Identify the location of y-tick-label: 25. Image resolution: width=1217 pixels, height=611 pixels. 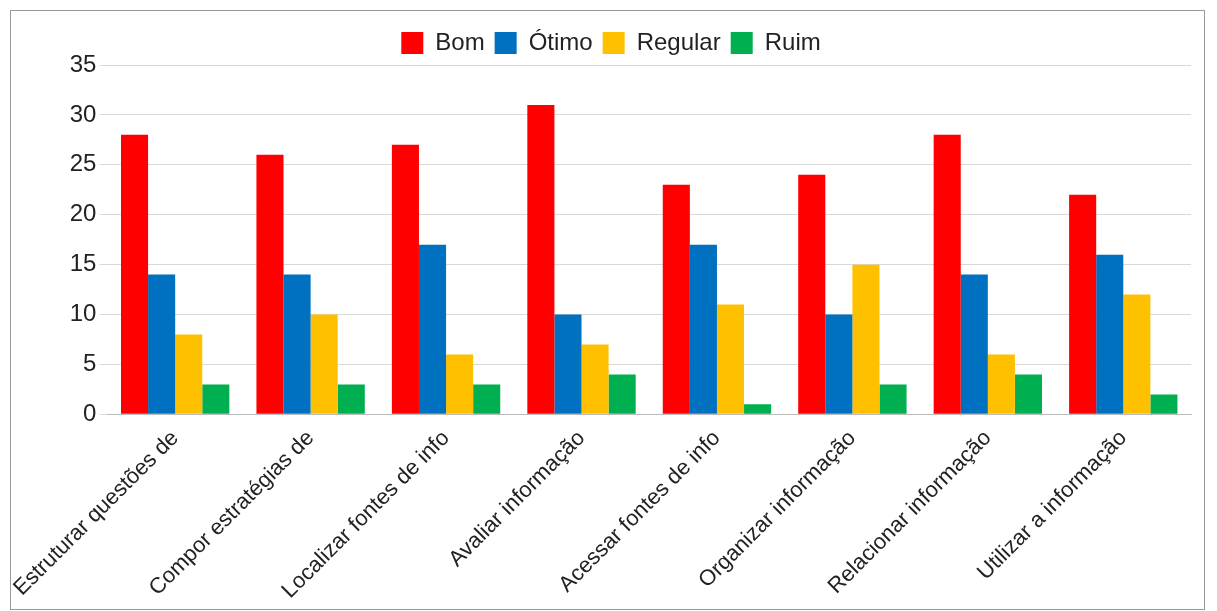
(83, 163).